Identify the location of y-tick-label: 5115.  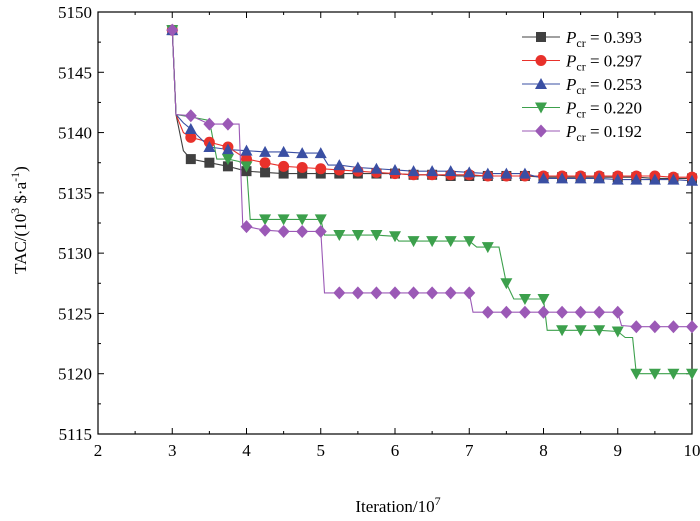
(75, 434).